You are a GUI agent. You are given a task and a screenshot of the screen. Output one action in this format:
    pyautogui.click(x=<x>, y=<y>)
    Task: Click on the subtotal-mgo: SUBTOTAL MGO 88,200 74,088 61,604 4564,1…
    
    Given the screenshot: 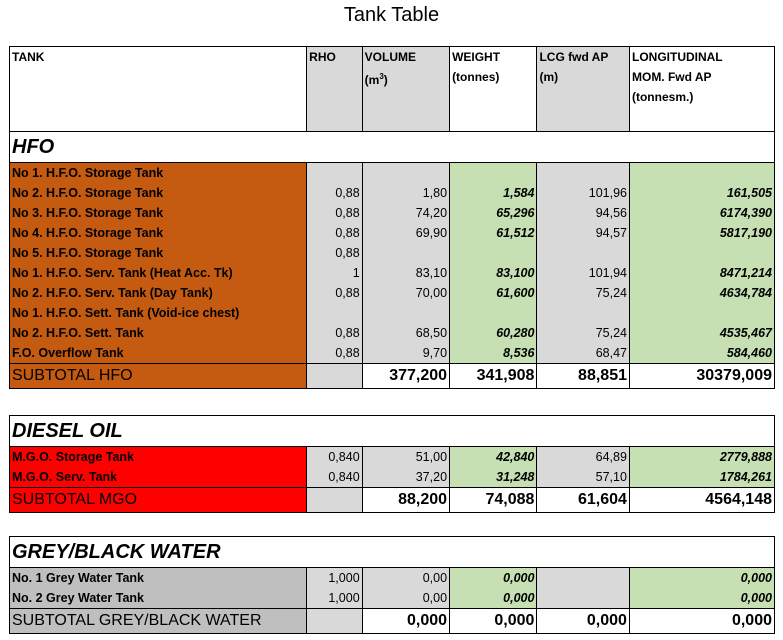 What is the action you would take?
    pyautogui.click(x=392, y=500)
    